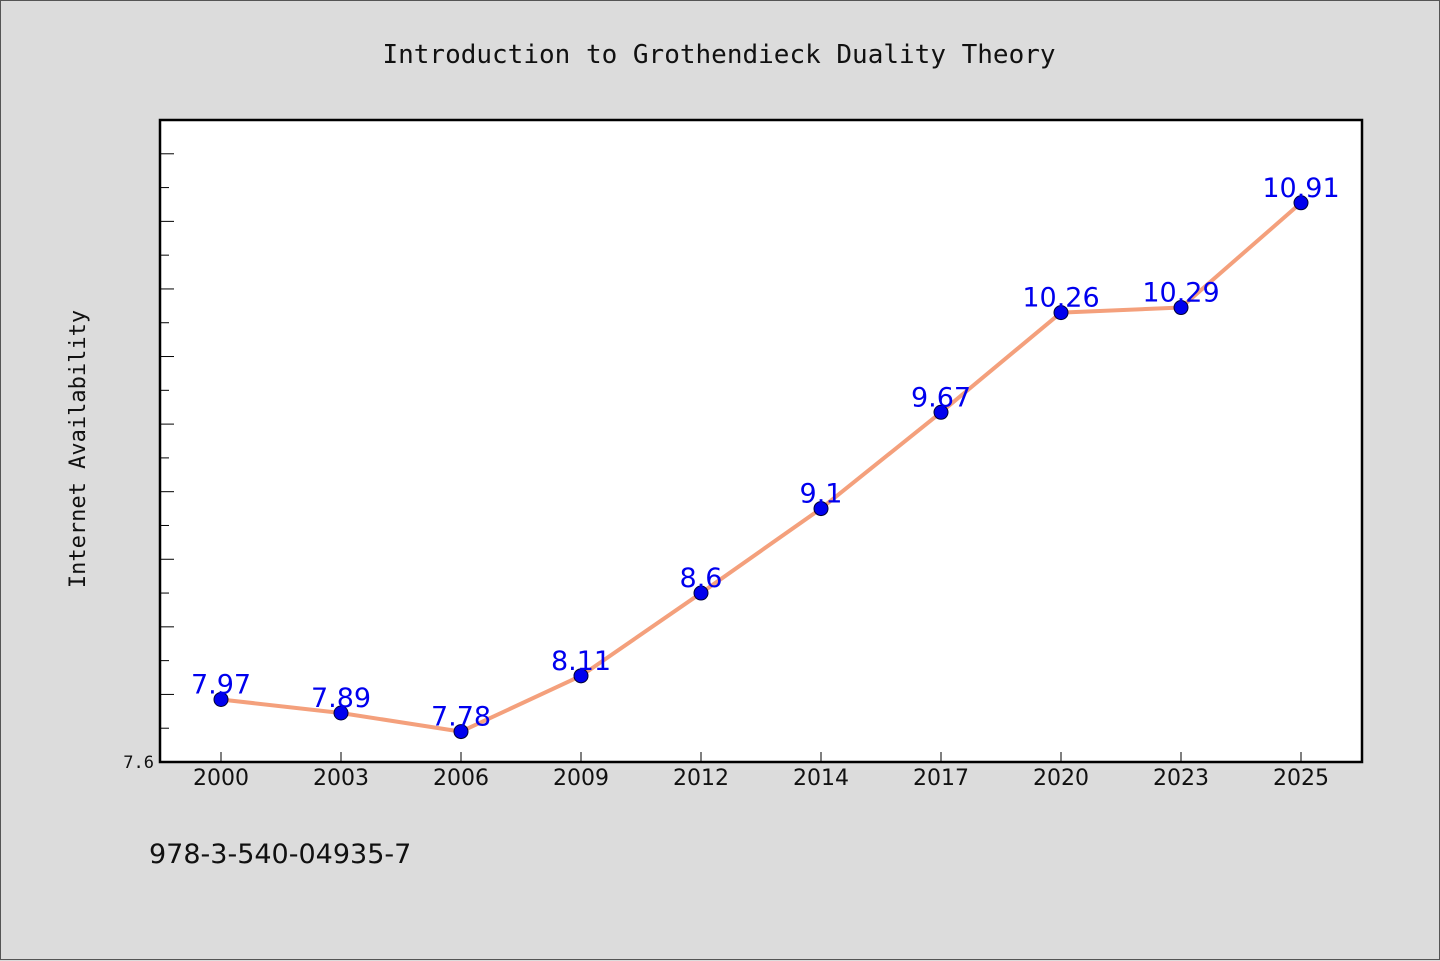 The image size is (1440, 961). What do you see at coordinates (941, 778) in the screenshot?
I see `x-tick-label: 2017` at bounding box center [941, 778].